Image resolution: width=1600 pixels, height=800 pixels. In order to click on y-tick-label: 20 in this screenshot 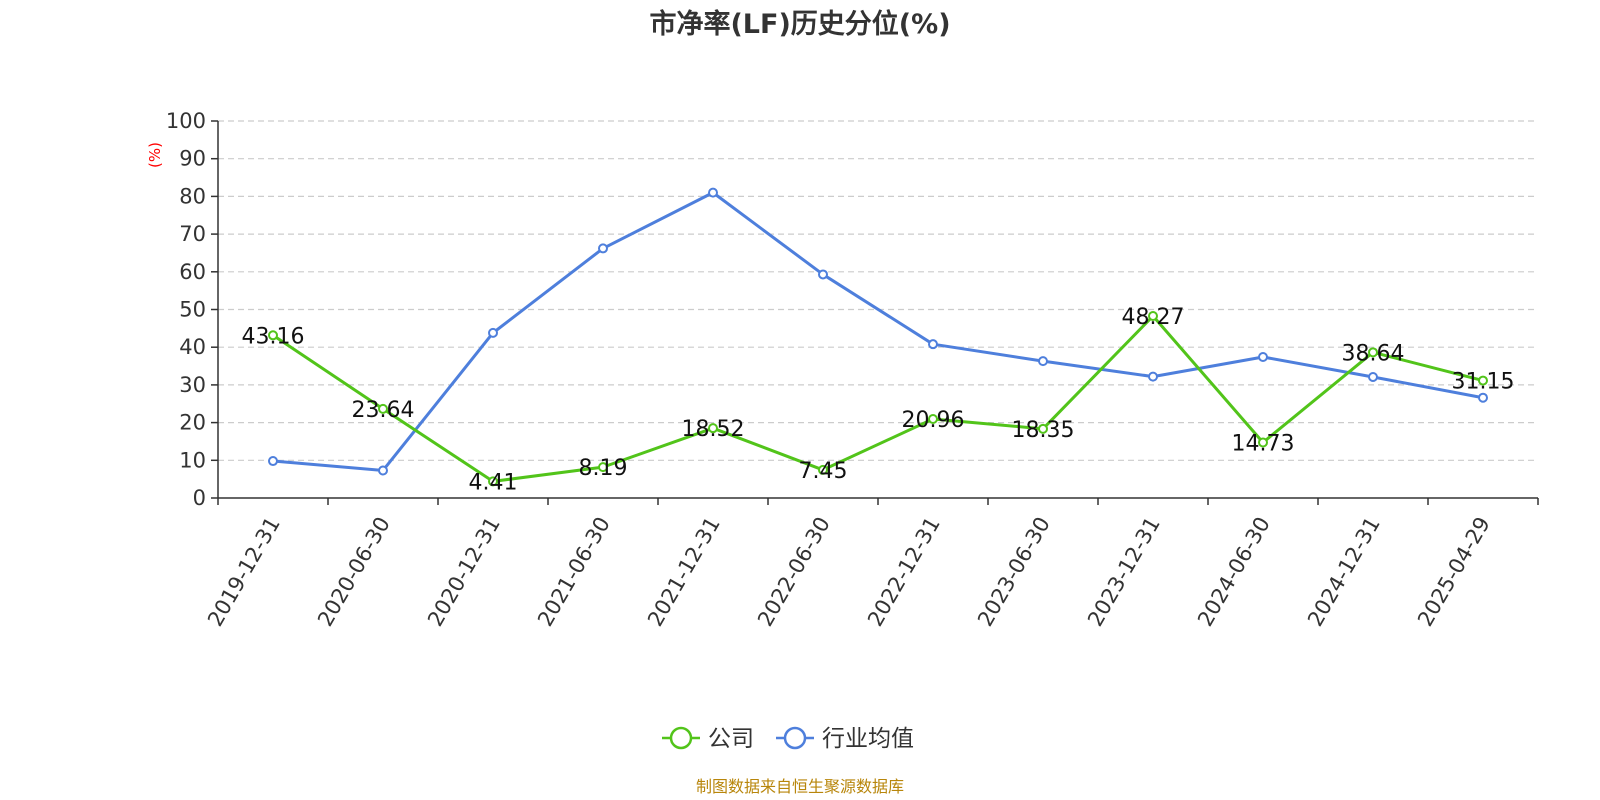, I will do `click(192, 423)`.